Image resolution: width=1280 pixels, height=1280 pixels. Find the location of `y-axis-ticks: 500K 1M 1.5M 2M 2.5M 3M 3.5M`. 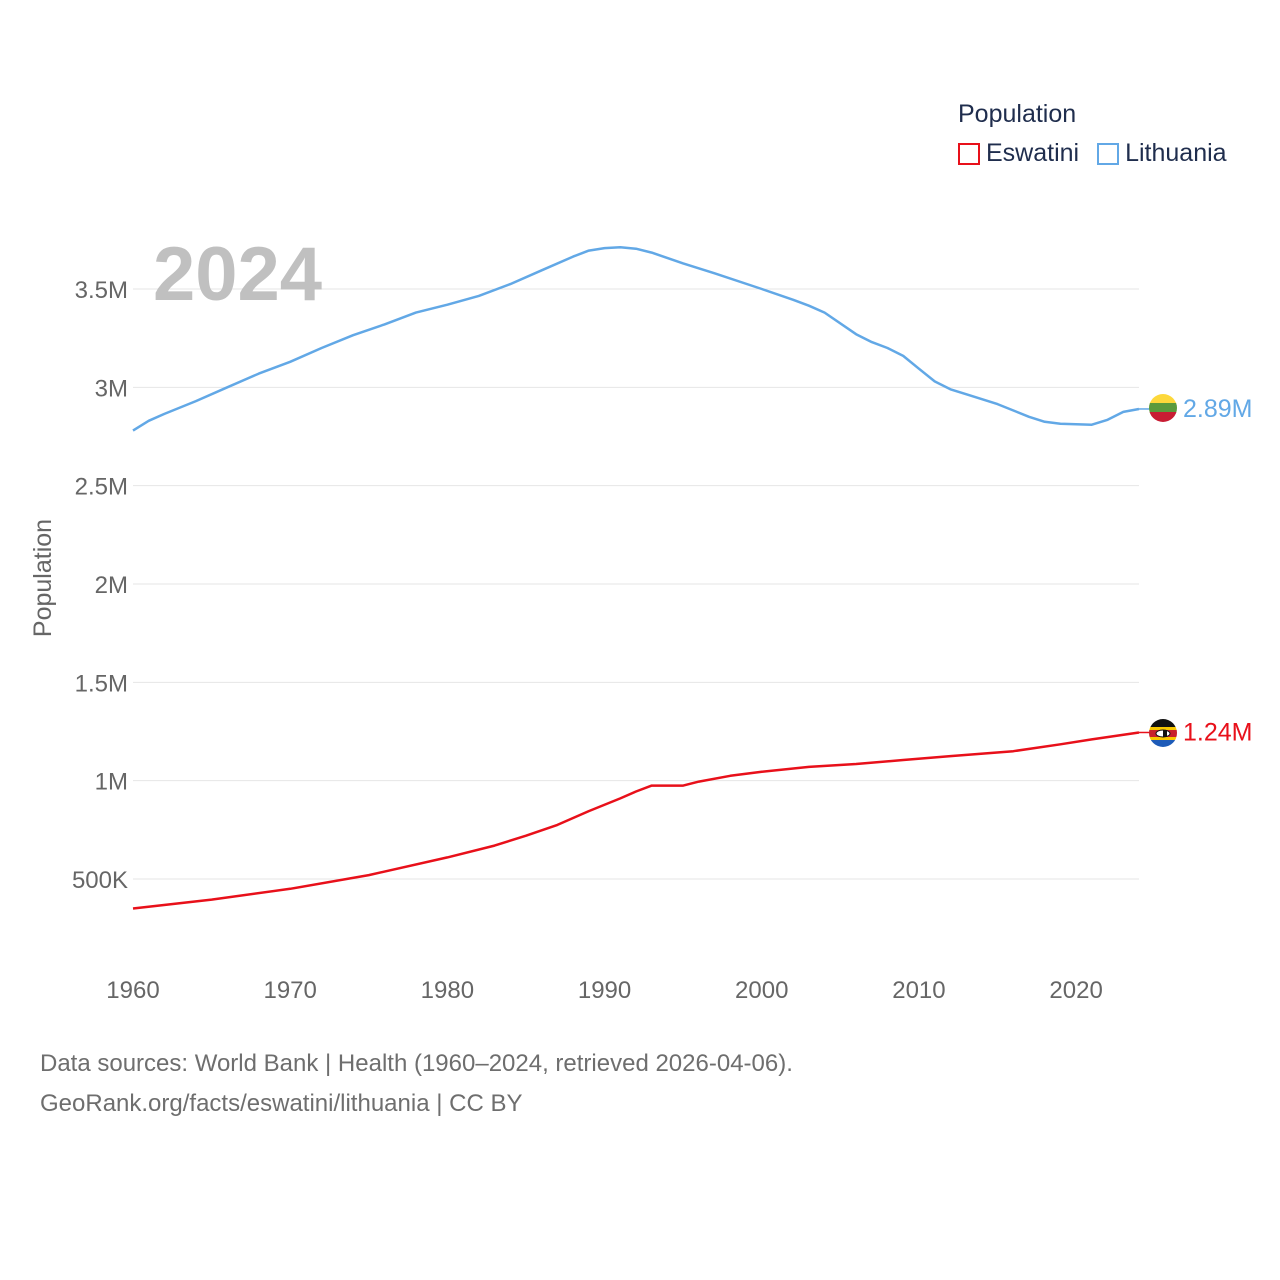

y-axis-ticks: 500K 1M 1.5M 2M 2.5M 3M 3.5M is located at coordinates (100, 585).